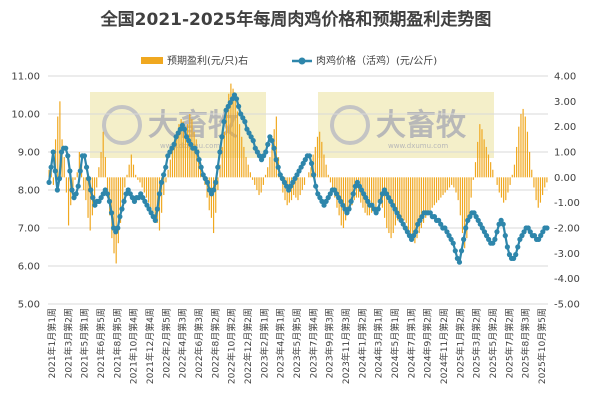  Describe the element at coordinates (29, 305) in the screenshot. I see `left-tick-label: 5.00` at that location.